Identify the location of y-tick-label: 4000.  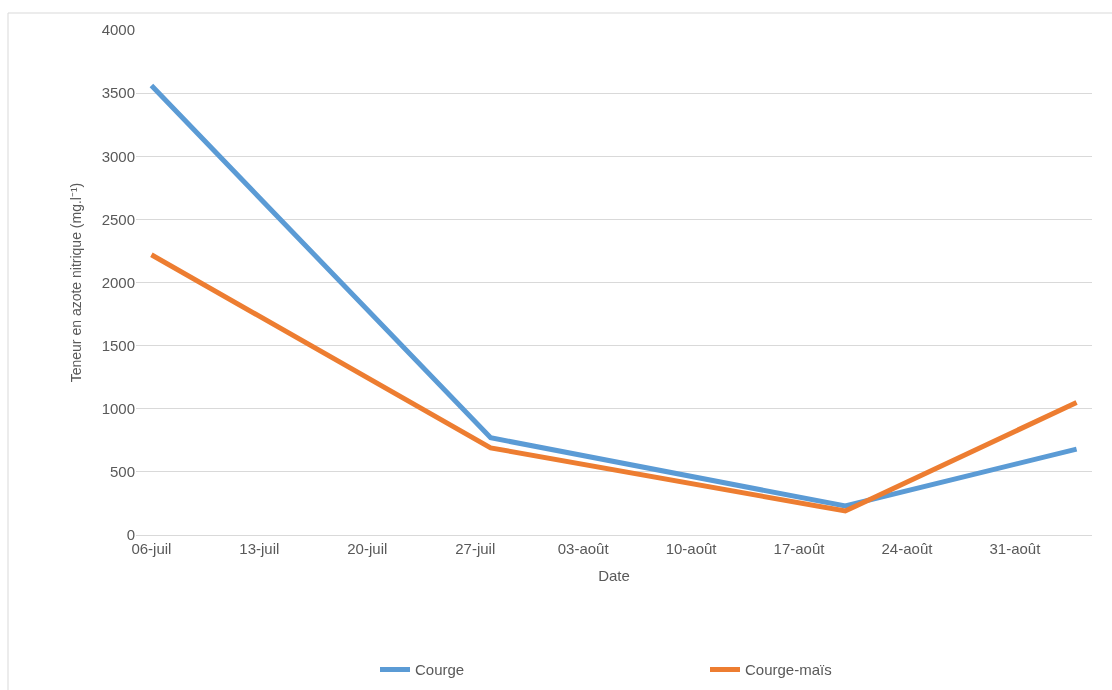
(118, 30).